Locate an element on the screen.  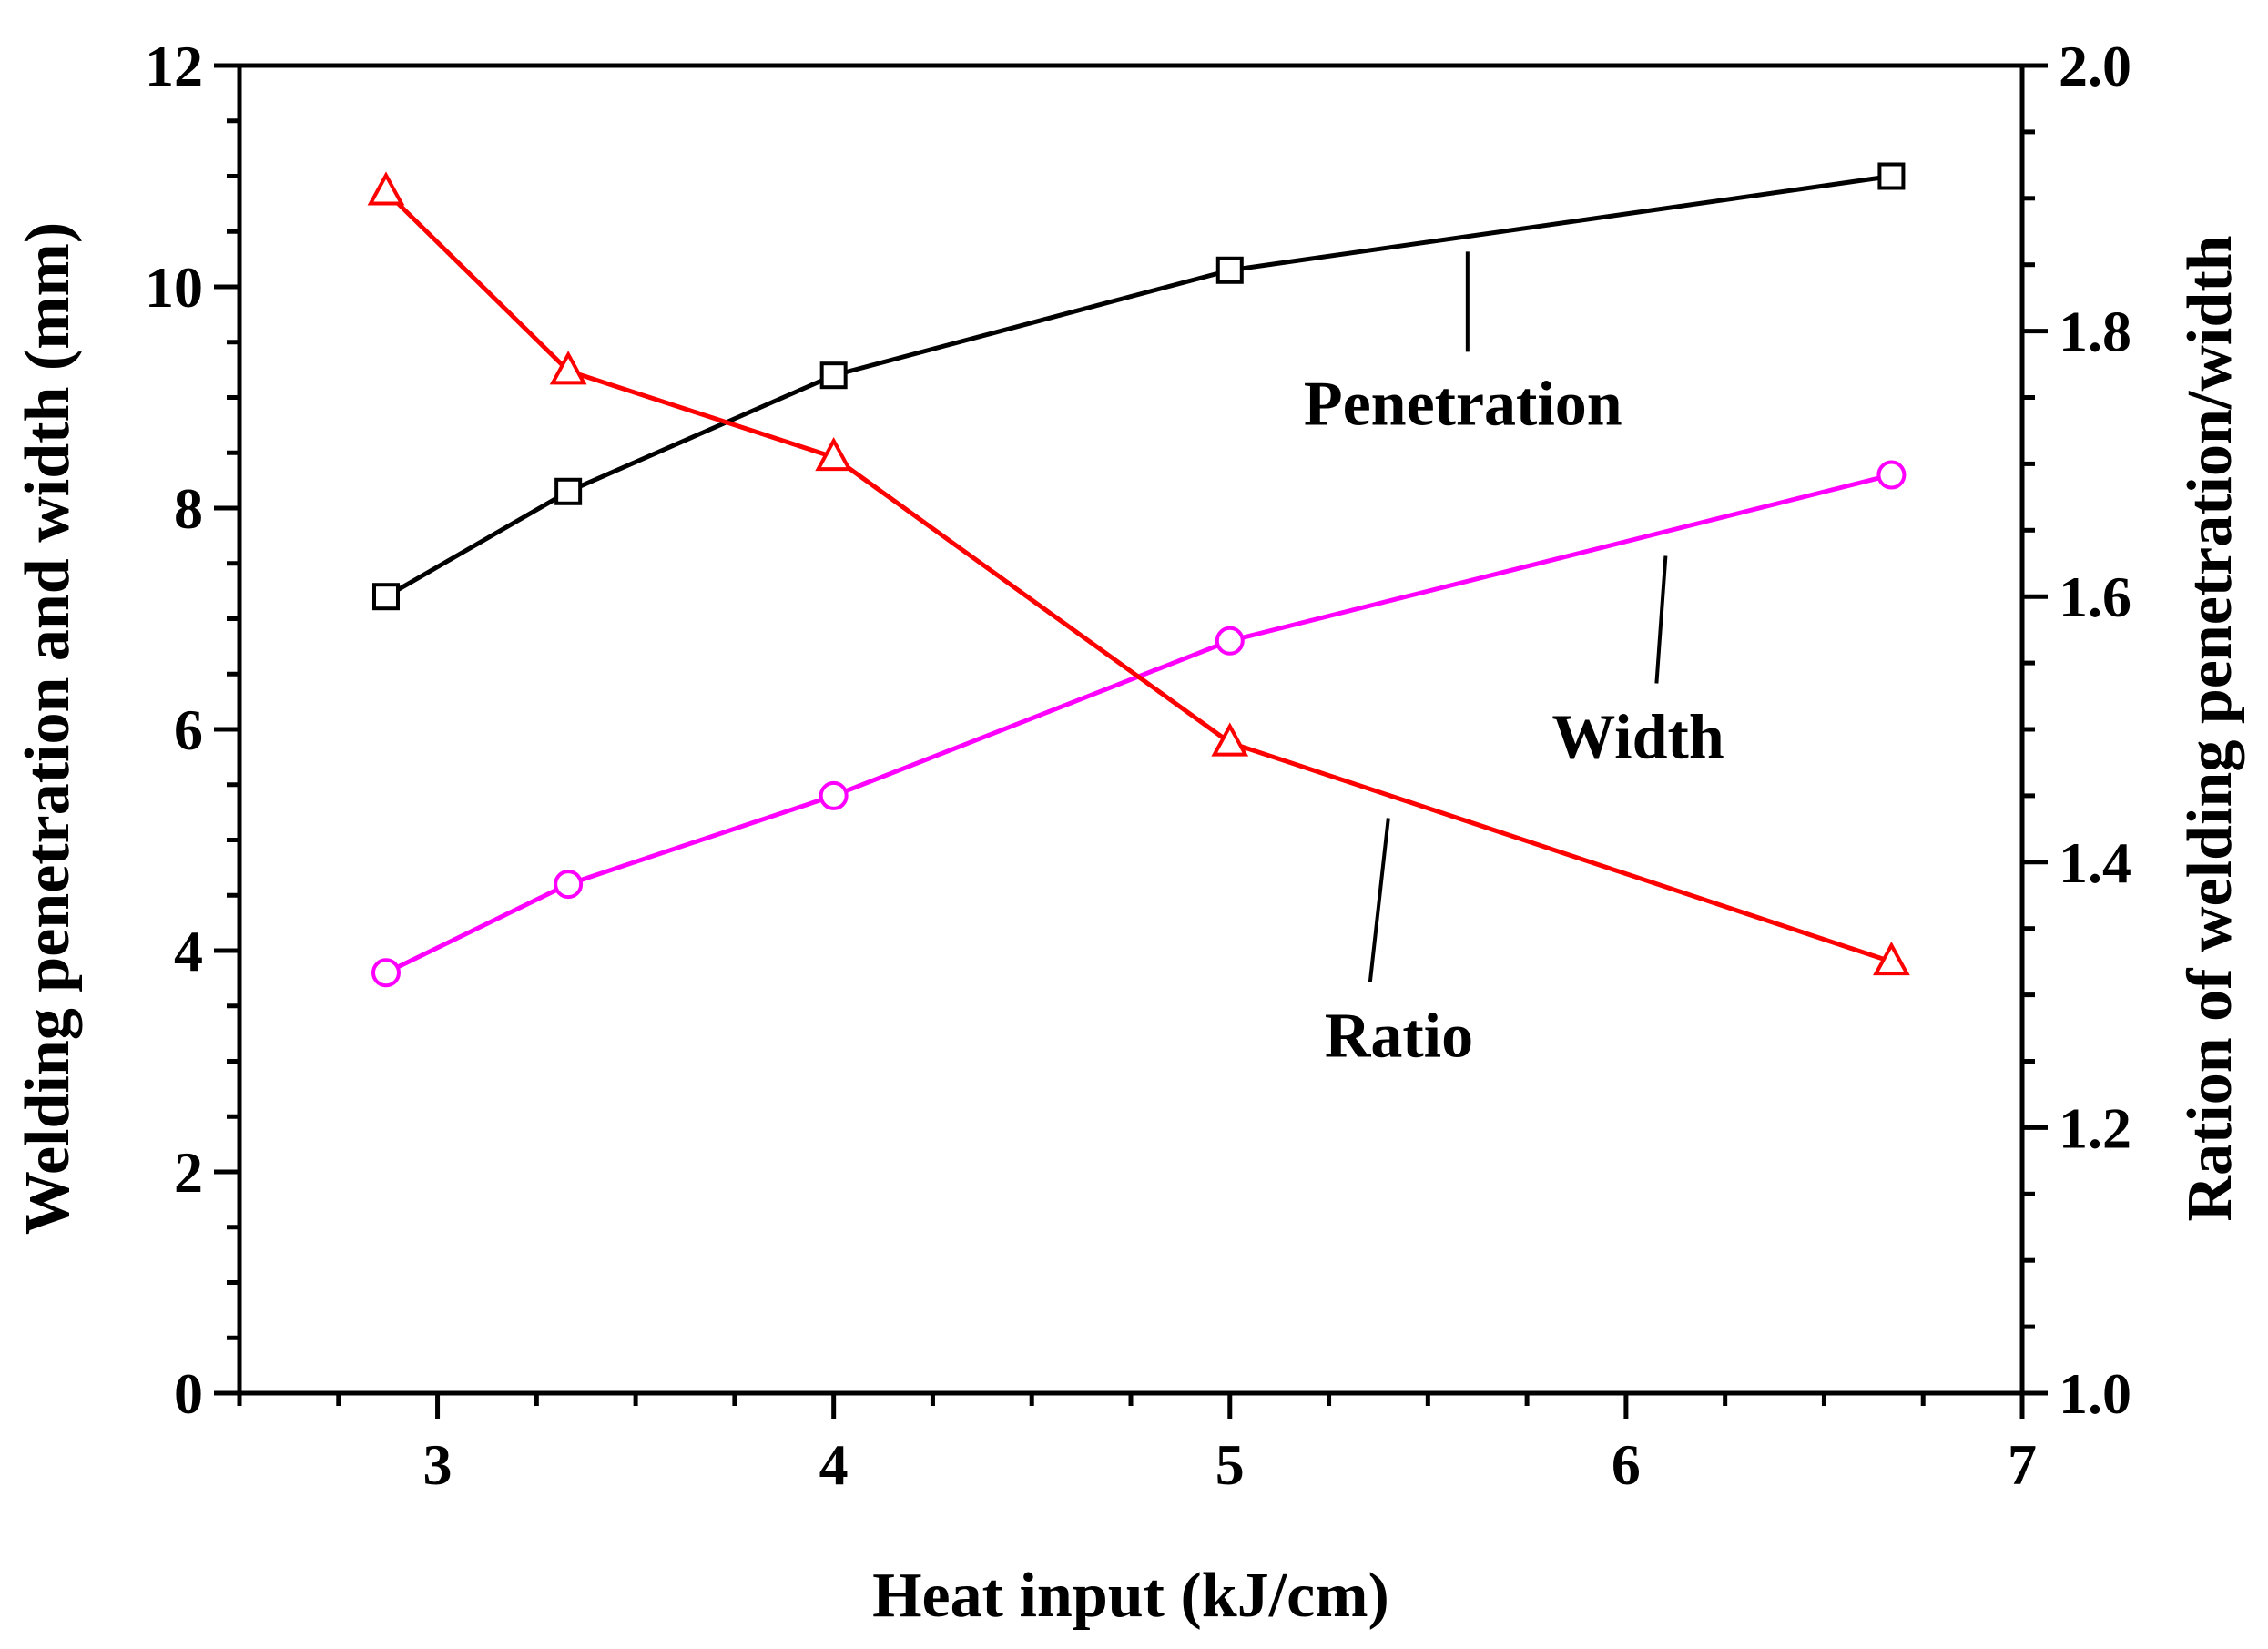
right-y-tick-label: 1.0 is located at coordinates (2095, 1394).